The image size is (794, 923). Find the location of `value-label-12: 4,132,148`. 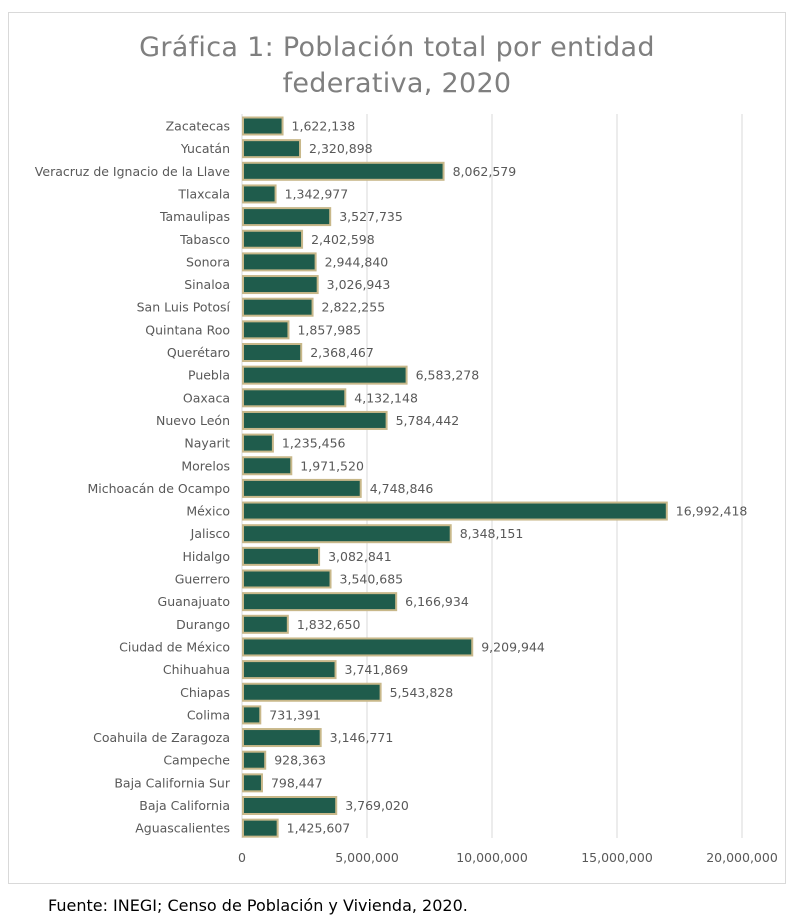

value-label-12: 4,132,148 is located at coordinates (386, 397).